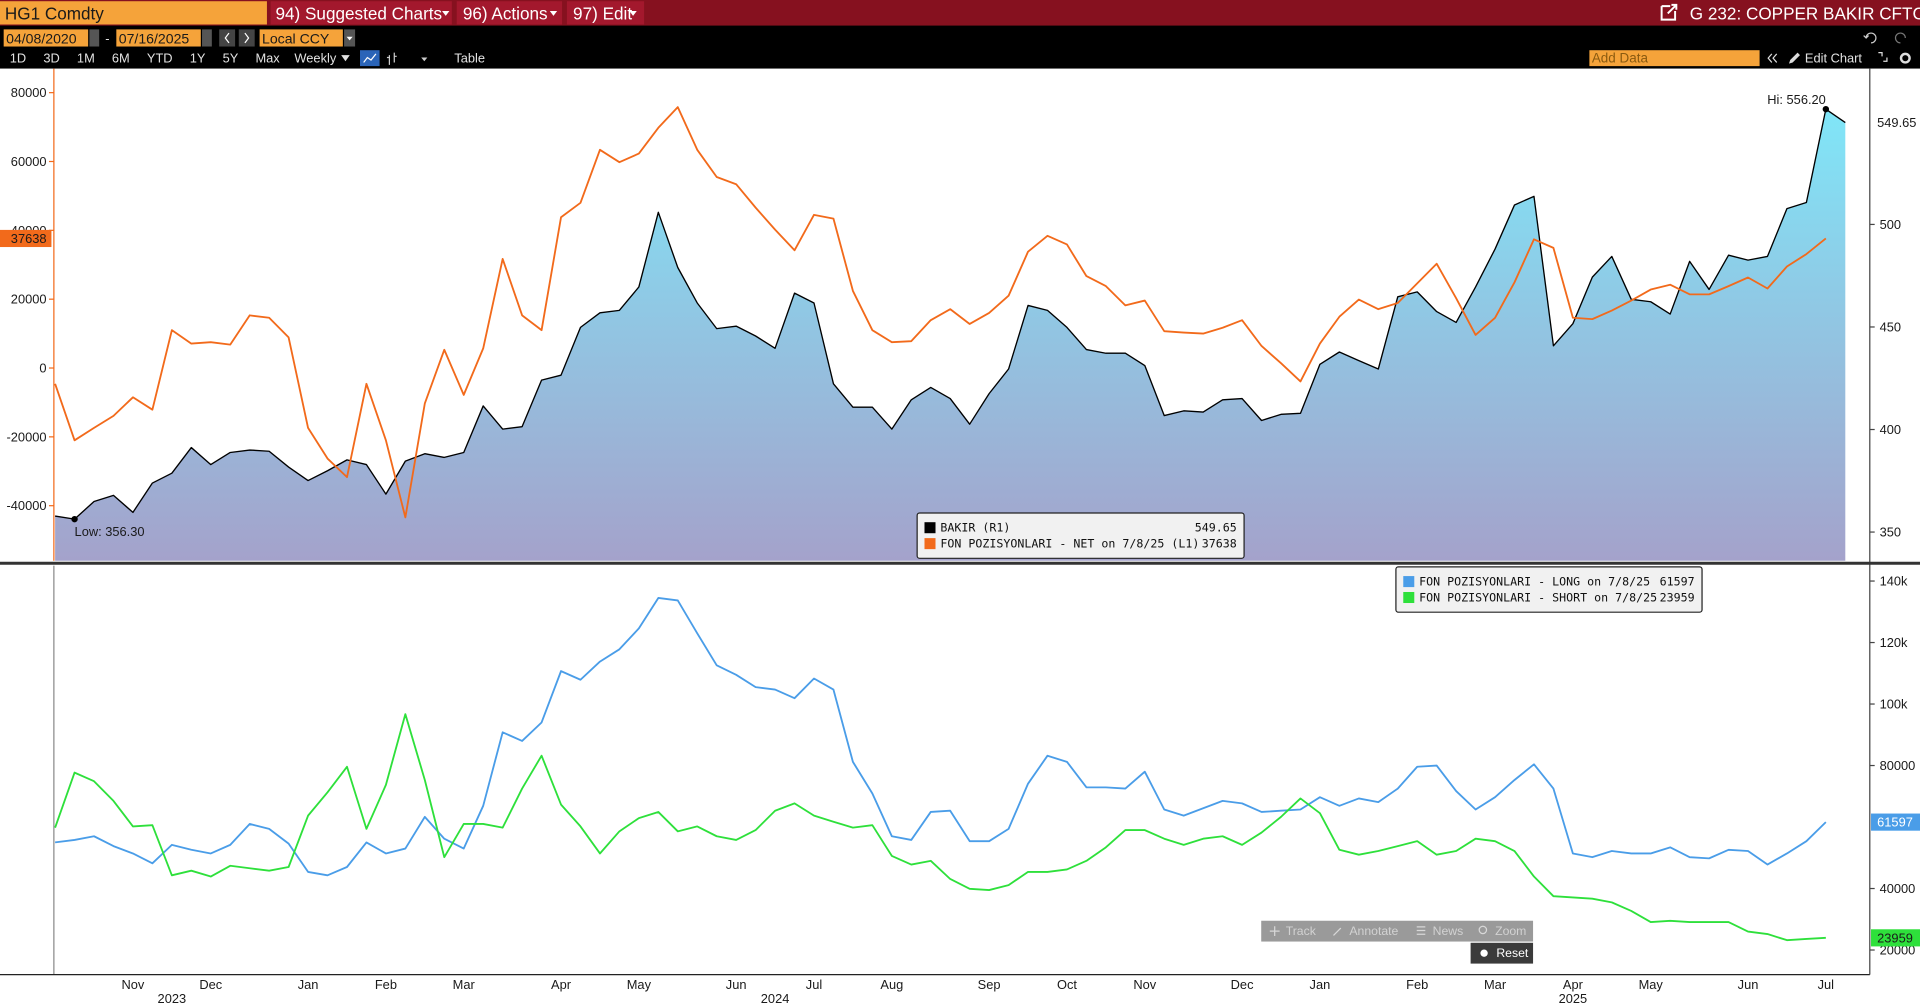 This screenshot has height=1004, width=1920. What do you see at coordinates (54, 13) in the screenshot?
I see `security: HG1 Comdty` at bounding box center [54, 13].